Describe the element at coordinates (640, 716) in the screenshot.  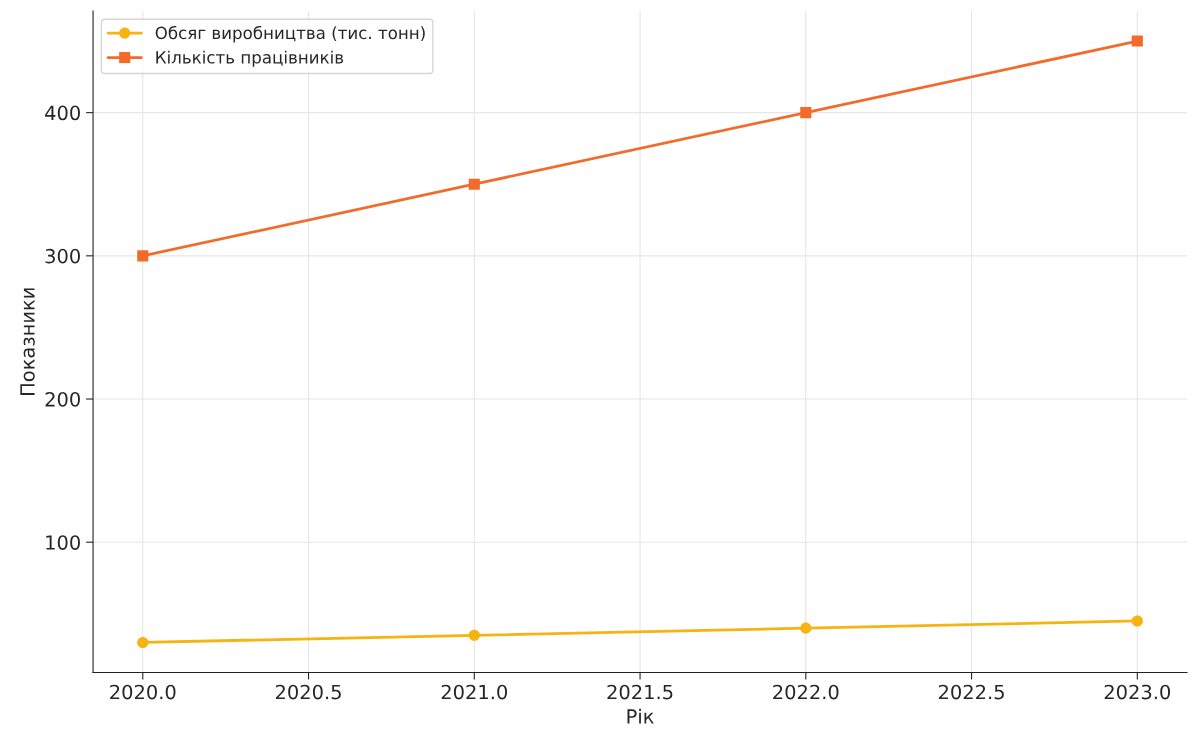
I see `x-axis-title: Рік` at that location.